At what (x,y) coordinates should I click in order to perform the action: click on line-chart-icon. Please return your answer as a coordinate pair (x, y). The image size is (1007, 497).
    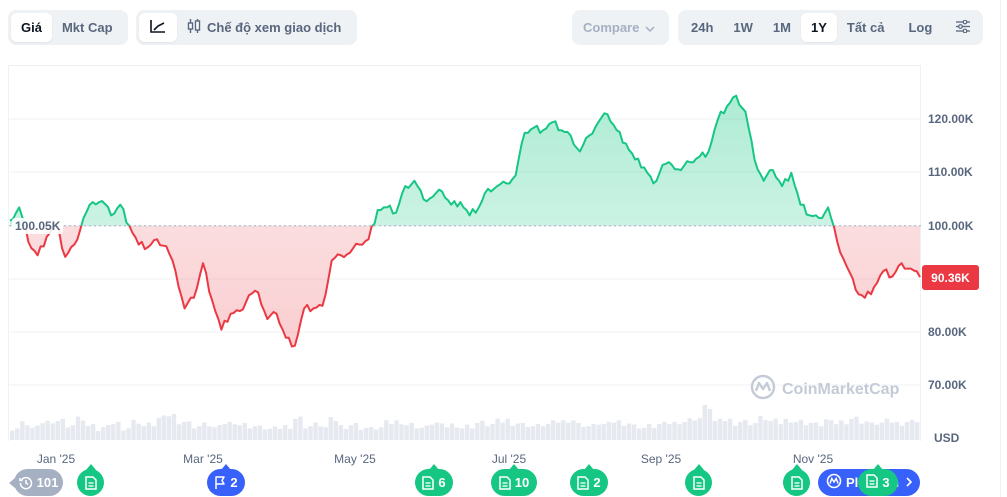
    Looking at the image, I should click on (158, 27).